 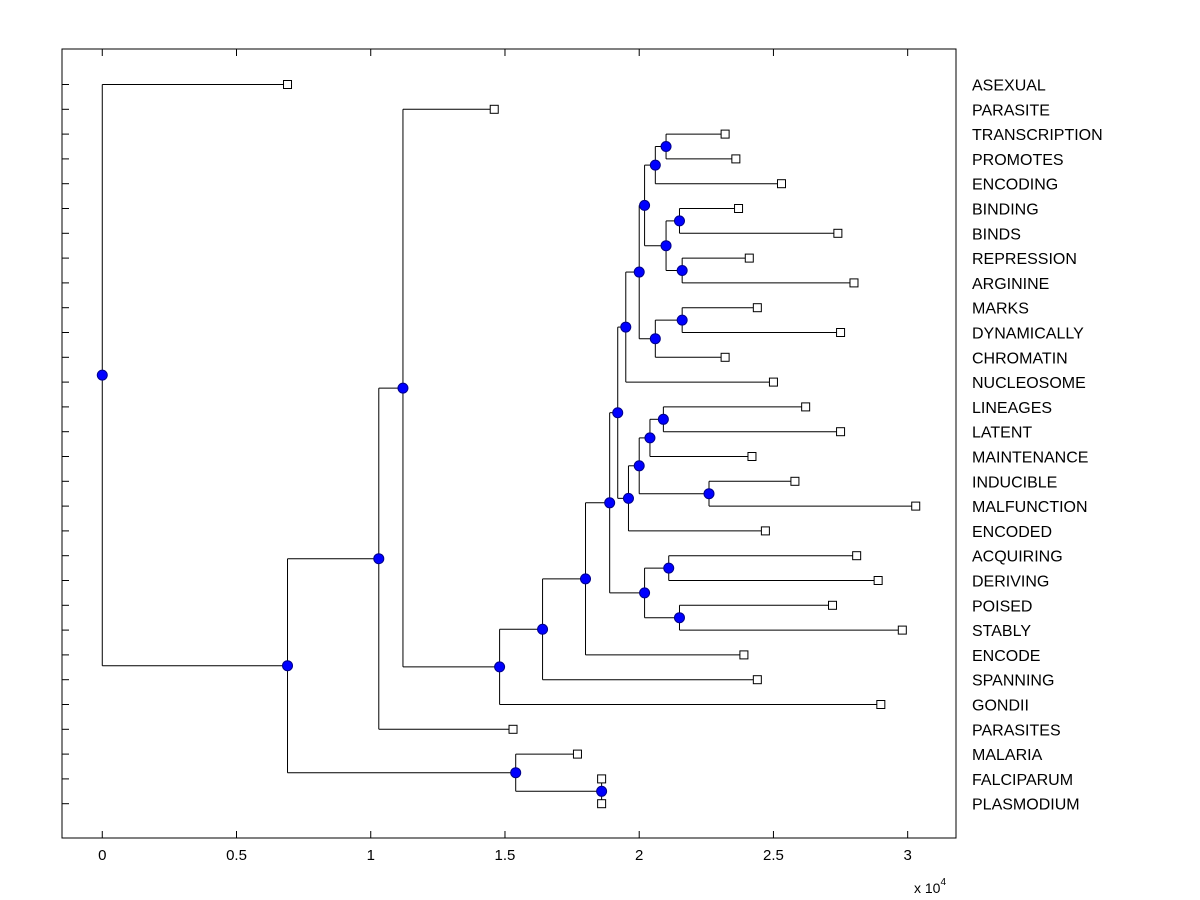 What do you see at coordinates (1014, 482) in the screenshot?
I see `leaf-label: INDUCIBLE` at bounding box center [1014, 482].